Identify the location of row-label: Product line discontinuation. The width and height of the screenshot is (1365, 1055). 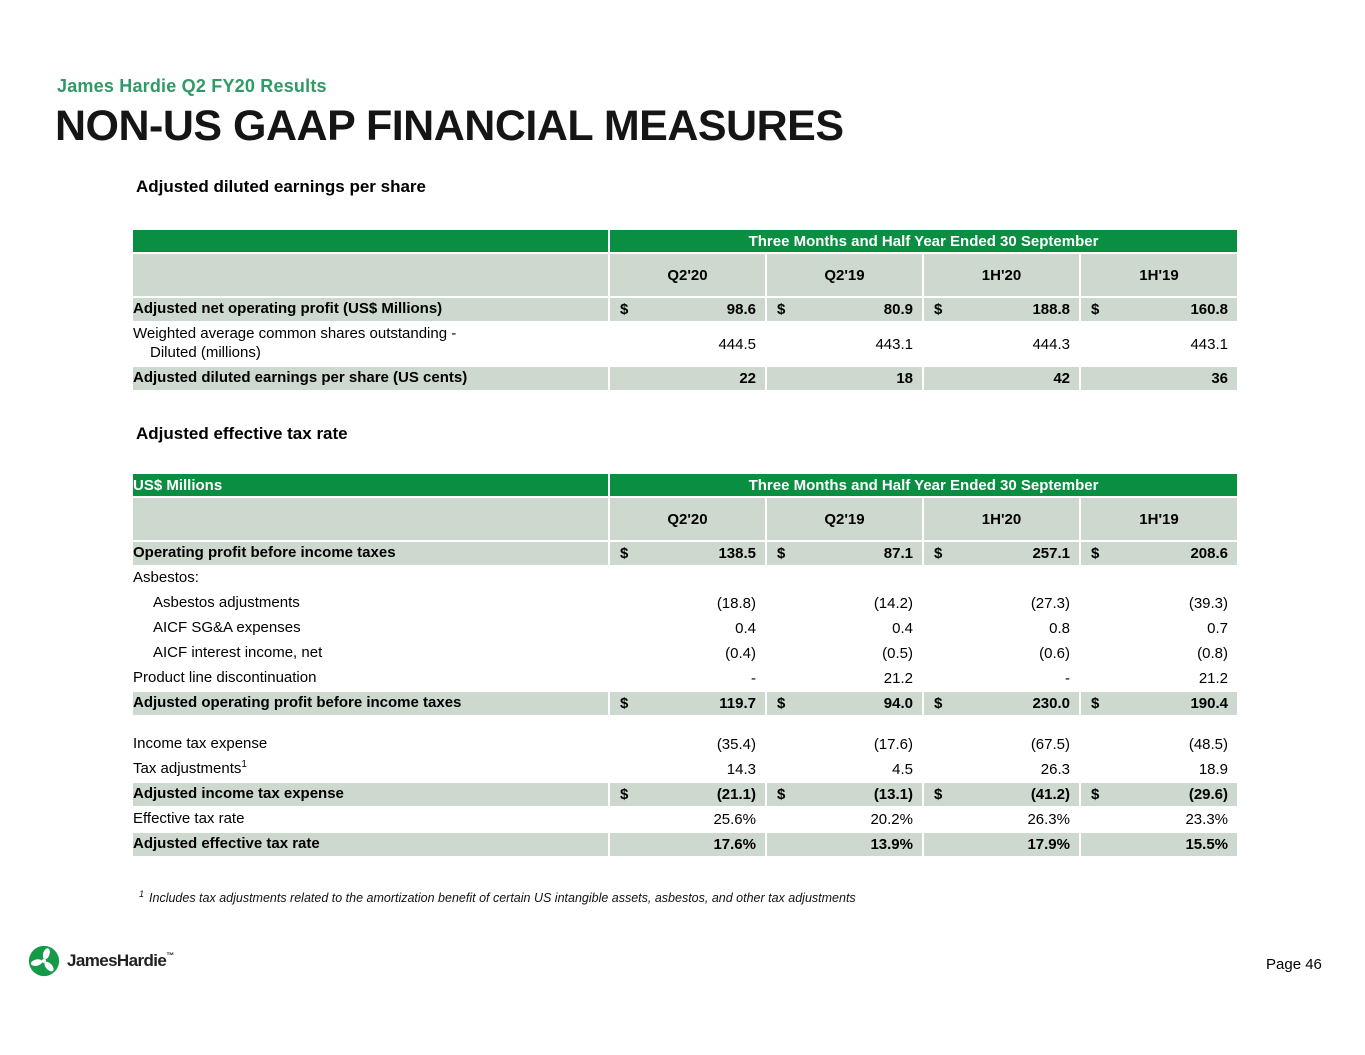
(370, 678).